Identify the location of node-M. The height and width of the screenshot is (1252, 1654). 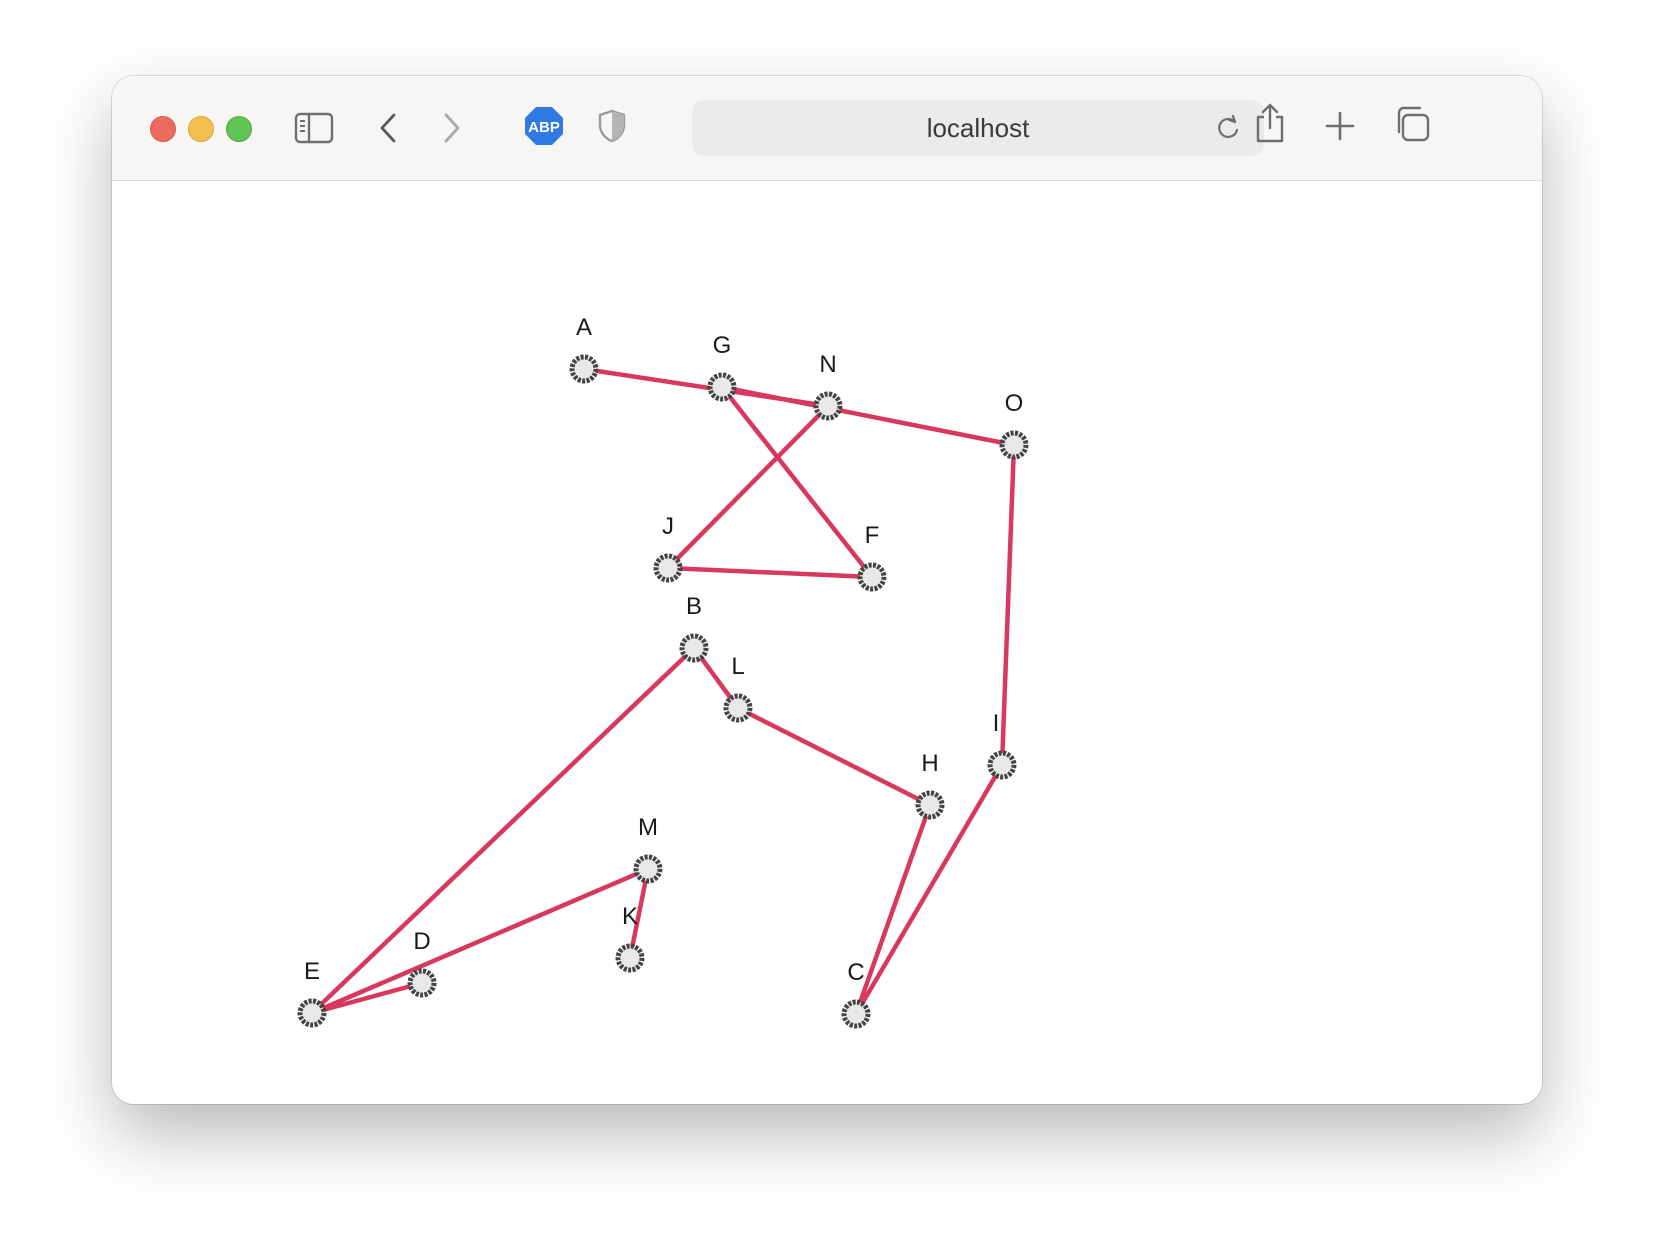
(648, 869).